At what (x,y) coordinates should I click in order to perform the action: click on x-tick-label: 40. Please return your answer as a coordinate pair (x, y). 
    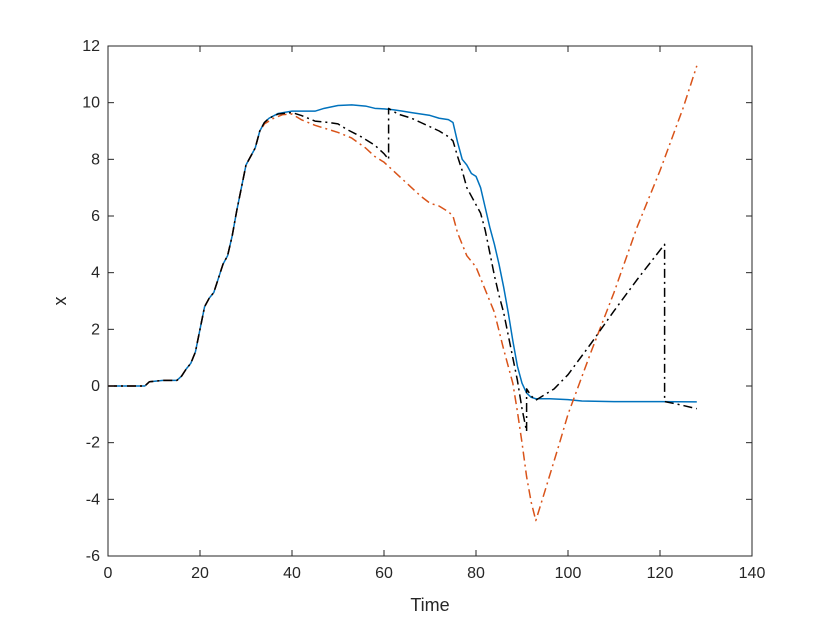
    Looking at the image, I should click on (292, 573).